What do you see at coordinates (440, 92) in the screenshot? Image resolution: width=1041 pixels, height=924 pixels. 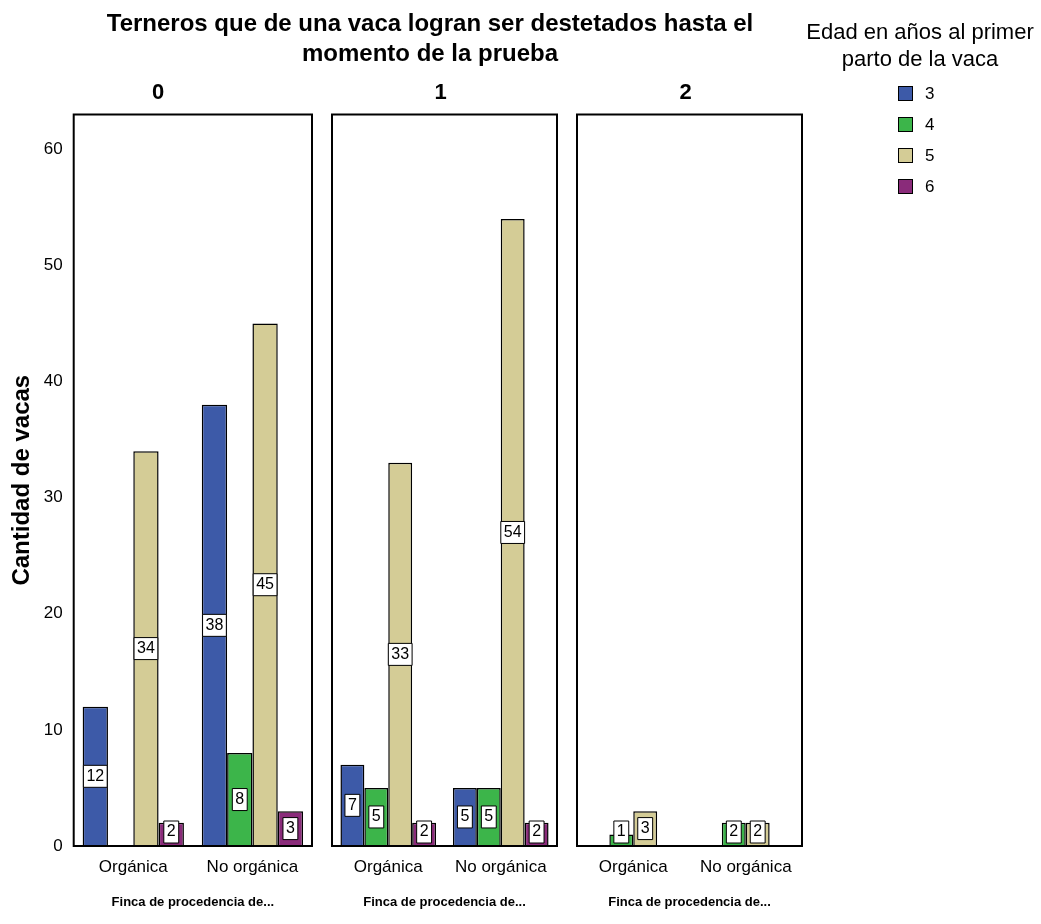 I see `chart-subtitle: 1` at bounding box center [440, 92].